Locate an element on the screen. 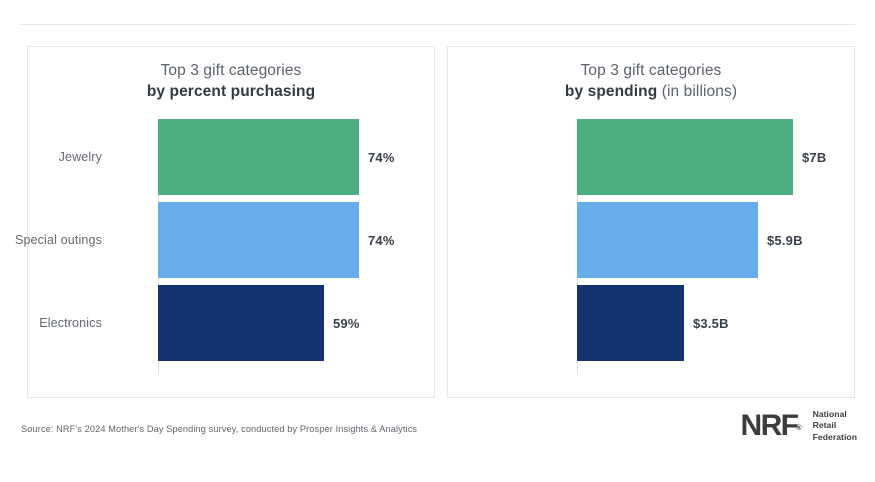  bar-label-jewelry: Jewelry is located at coordinates (80, 157).